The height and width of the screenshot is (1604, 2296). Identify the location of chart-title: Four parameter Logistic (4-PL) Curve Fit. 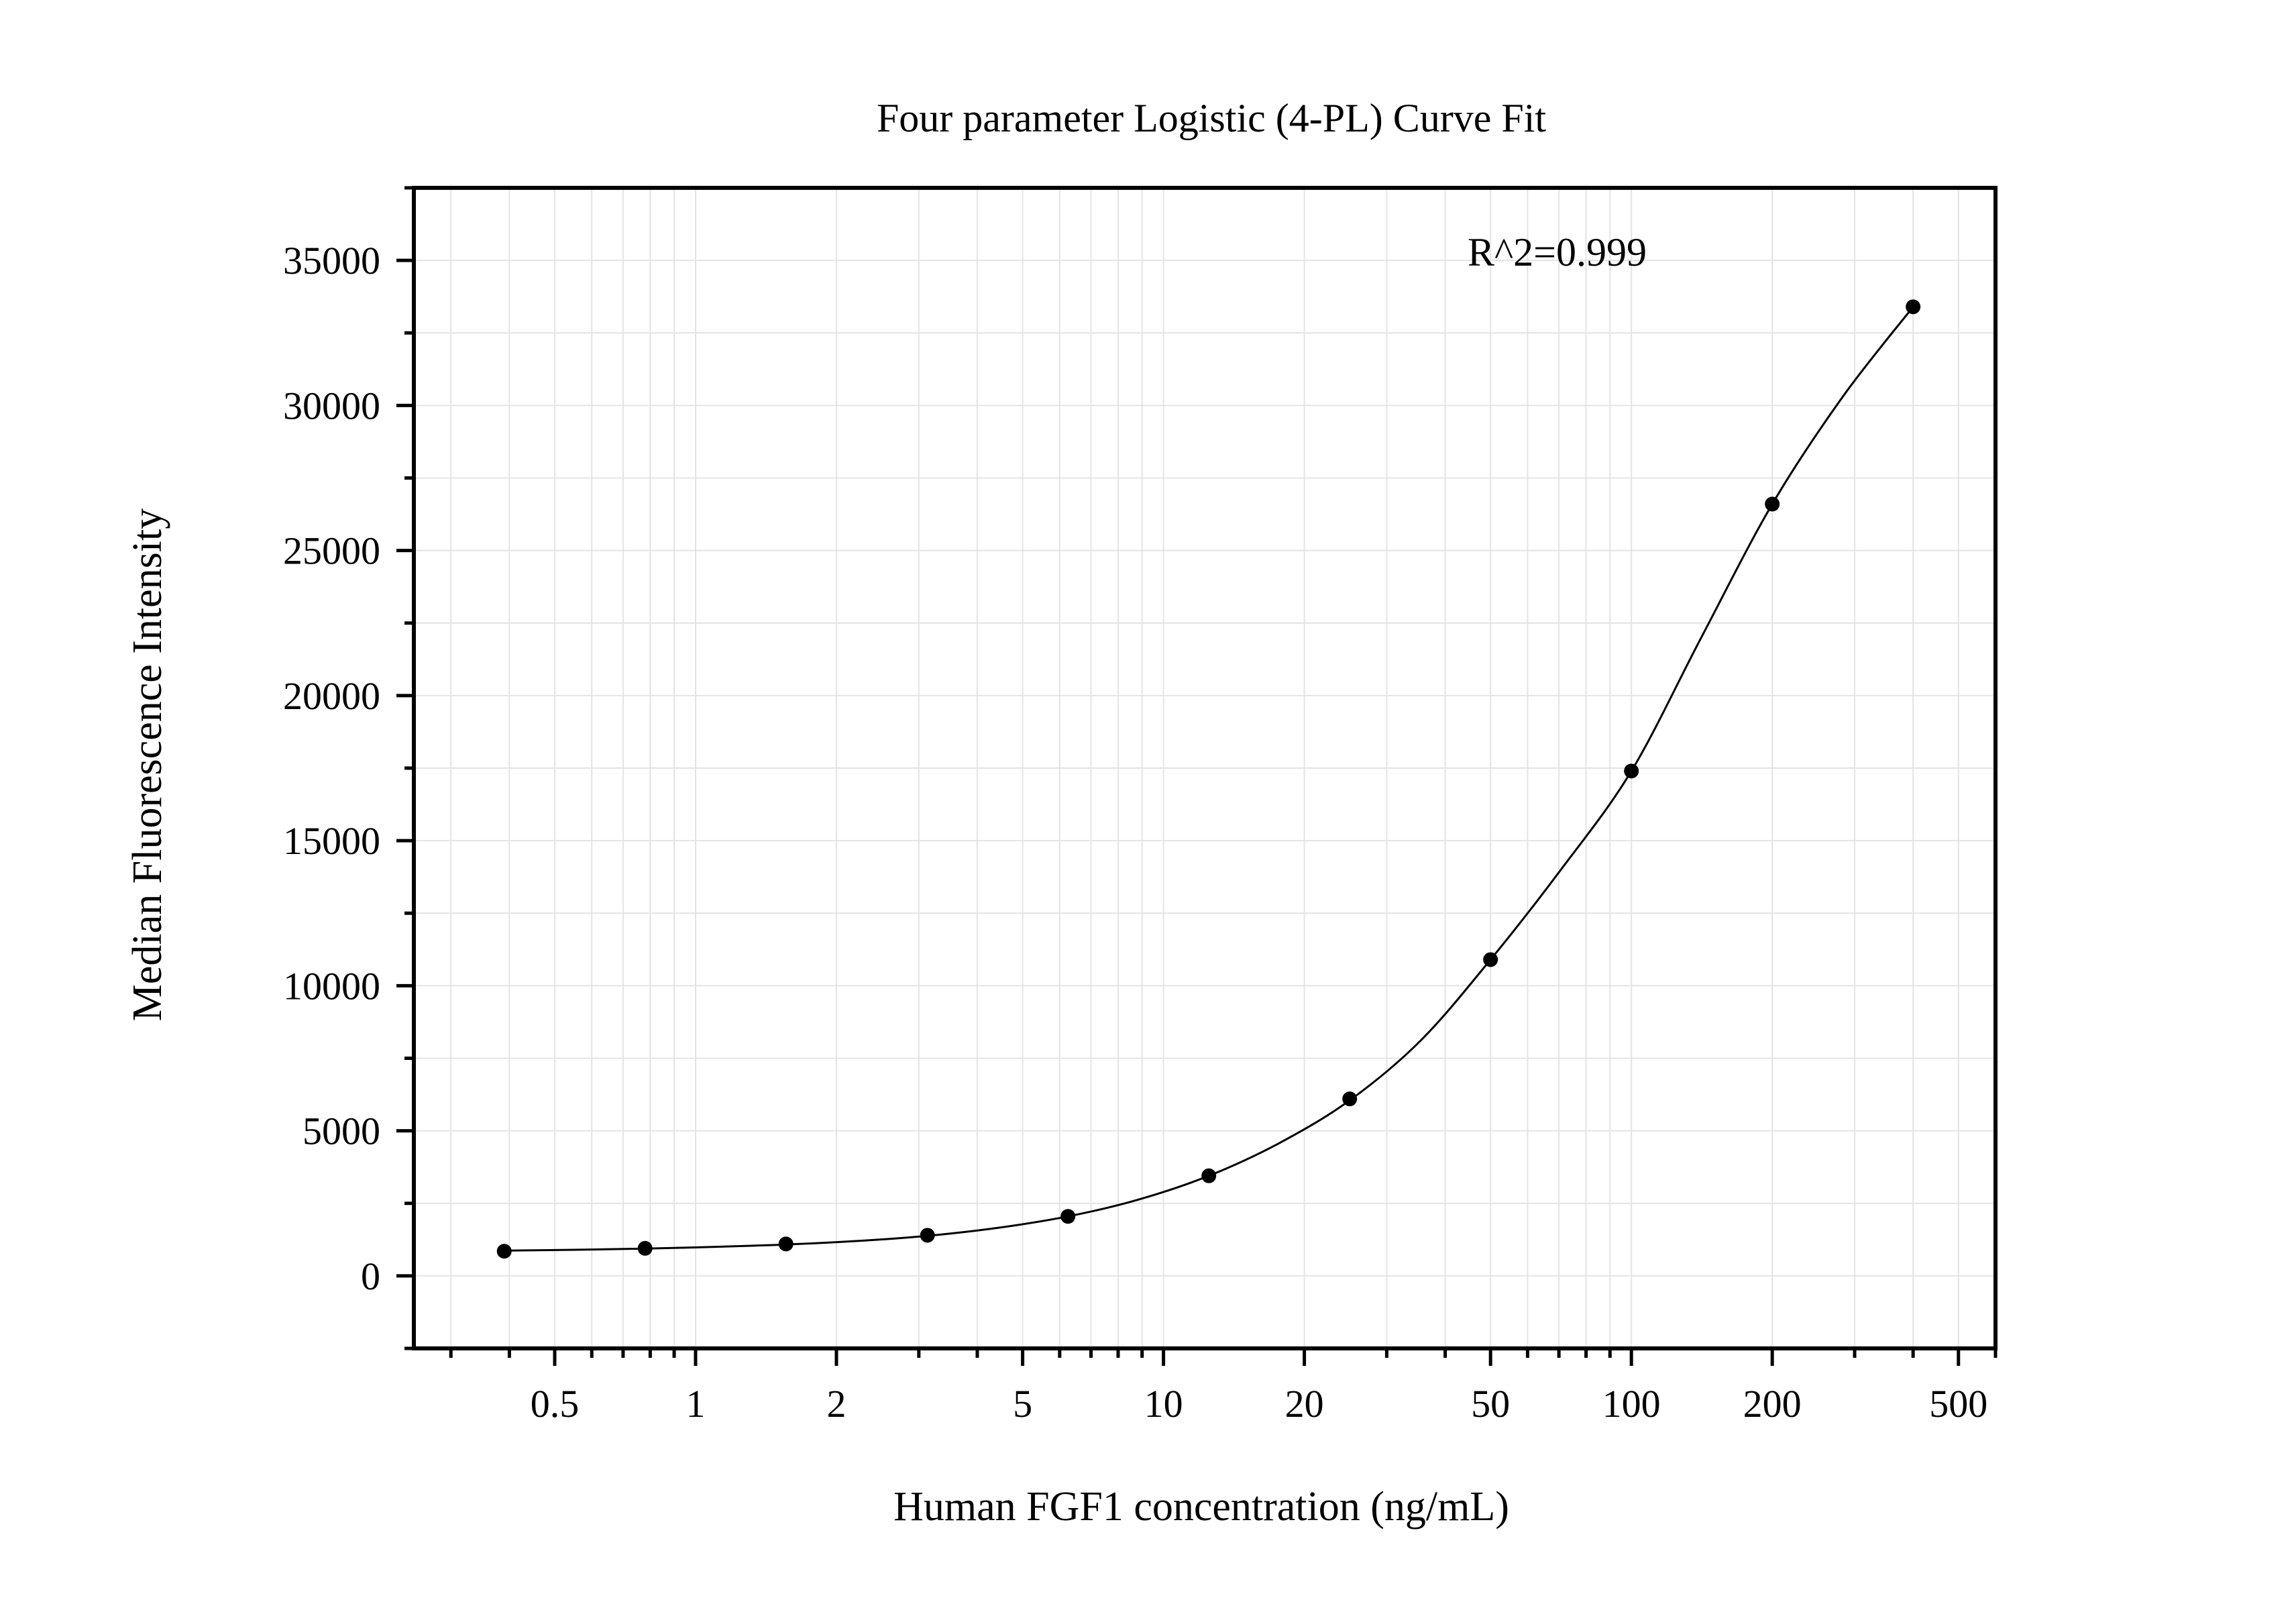
(1211, 118).